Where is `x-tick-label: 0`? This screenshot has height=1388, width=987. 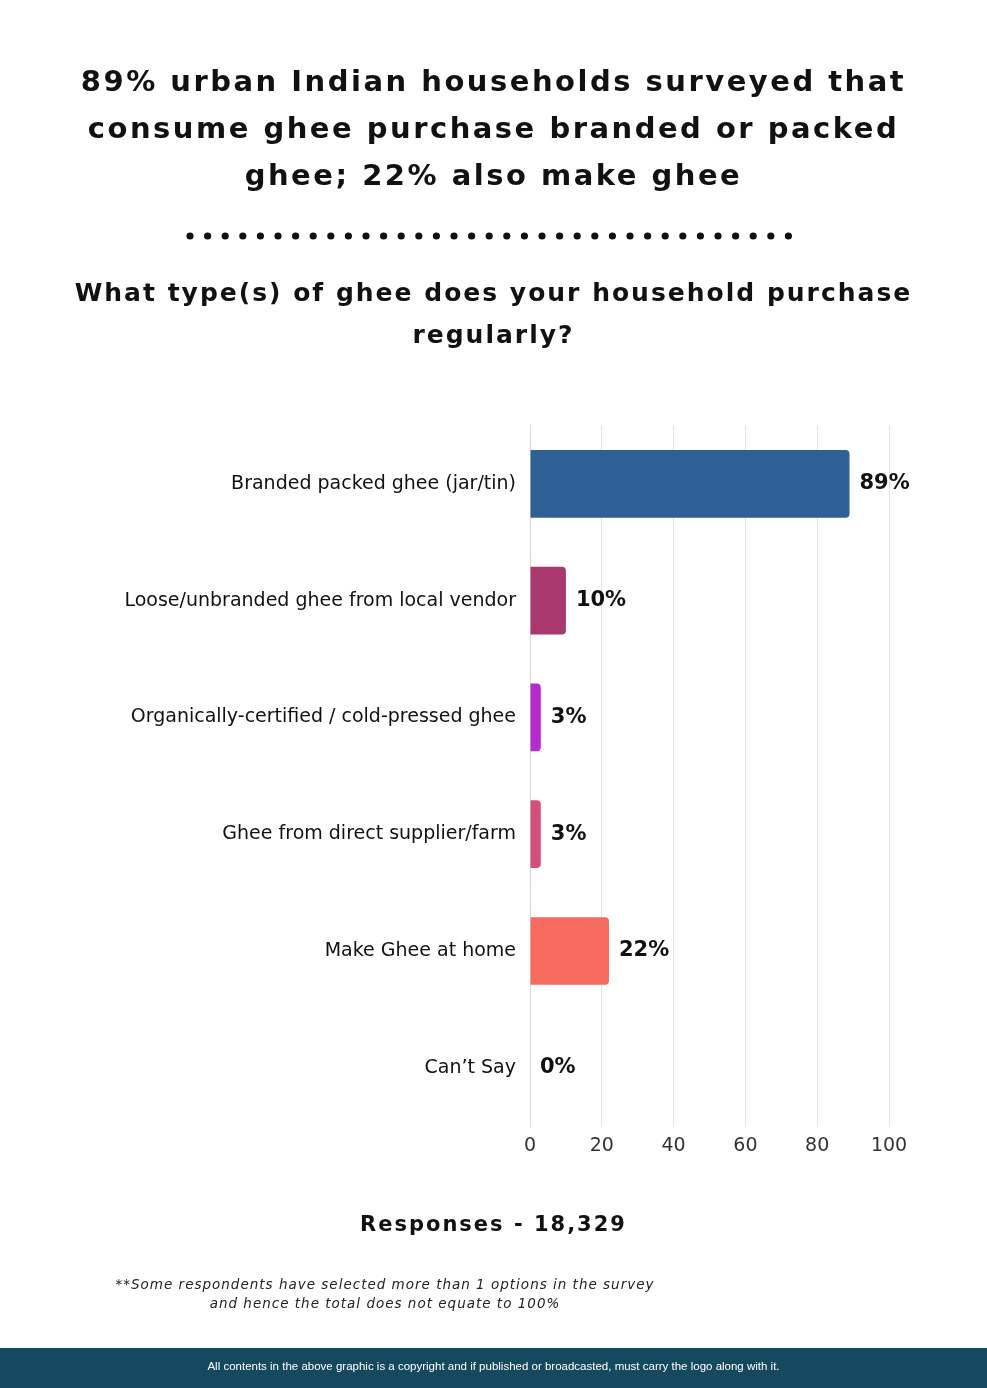
x-tick-label: 0 is located at coordinates (530, 1143).